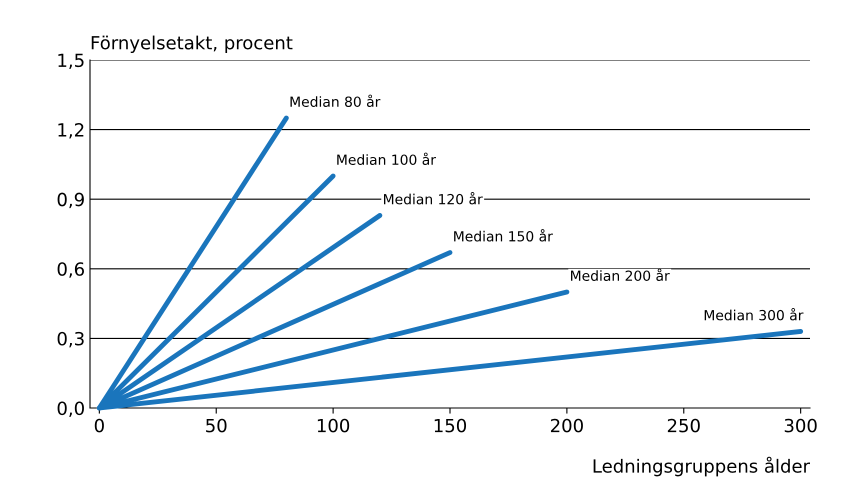 The image size is (846, 481). I want to click on series-label: Median 120 år, so click(433, 198).